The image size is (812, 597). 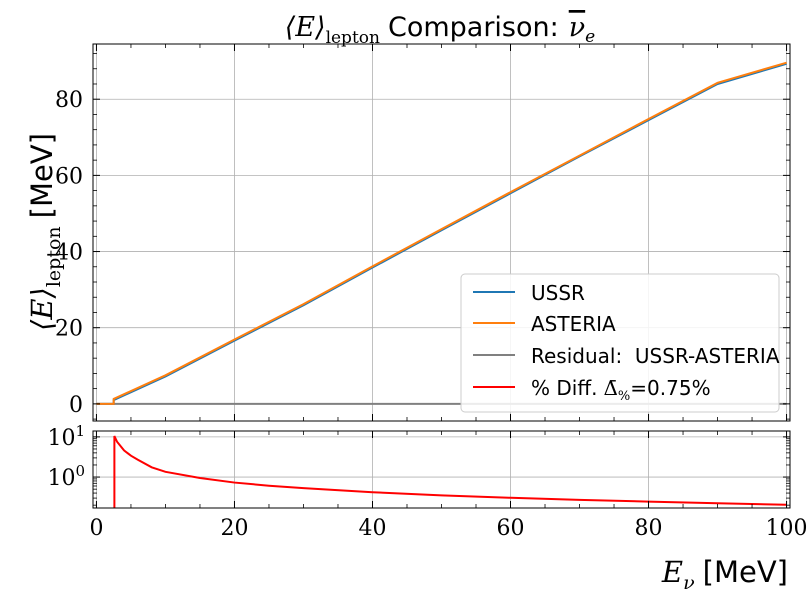 What do you see at coordinates (558, 293) in the screenshot?
I see `legend-label-ussr: USSR` at bounding box center [558, 293].